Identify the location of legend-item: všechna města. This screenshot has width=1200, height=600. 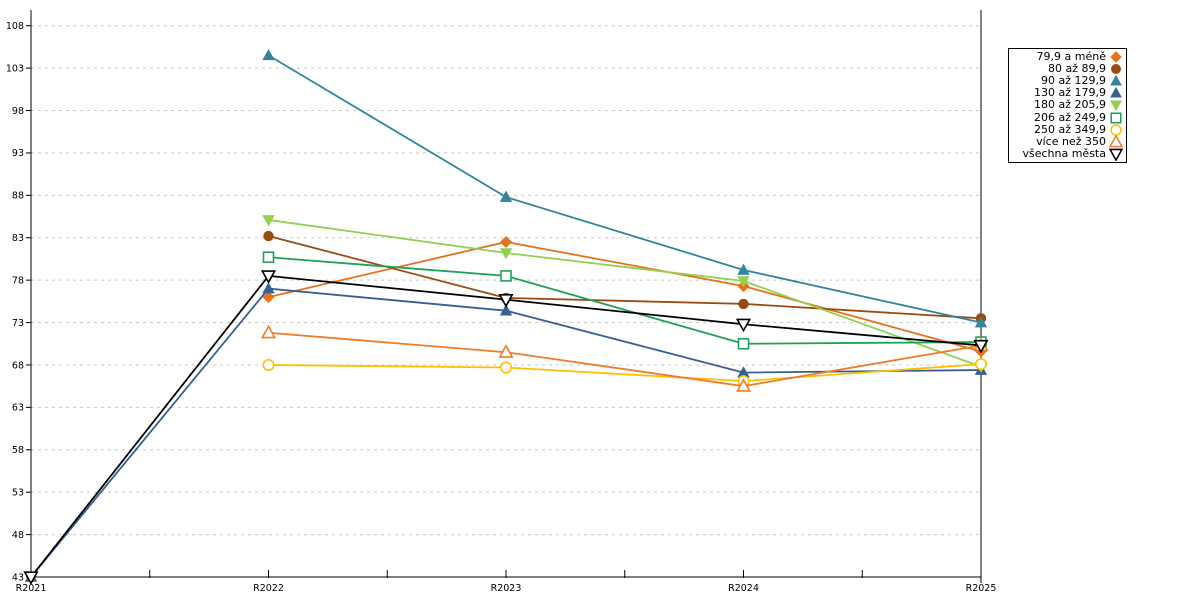
(1067, 153).